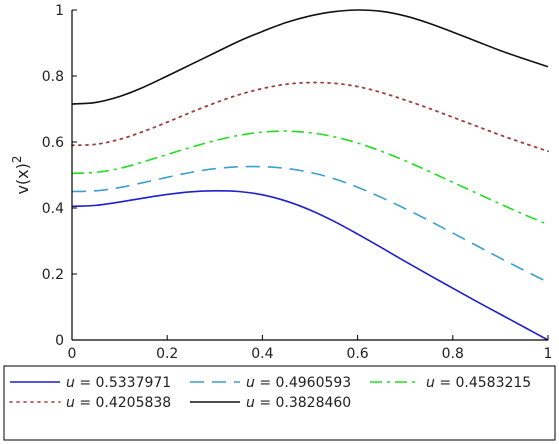  I want to click on y-axis-title-exponent: 2, so click(17, 159).